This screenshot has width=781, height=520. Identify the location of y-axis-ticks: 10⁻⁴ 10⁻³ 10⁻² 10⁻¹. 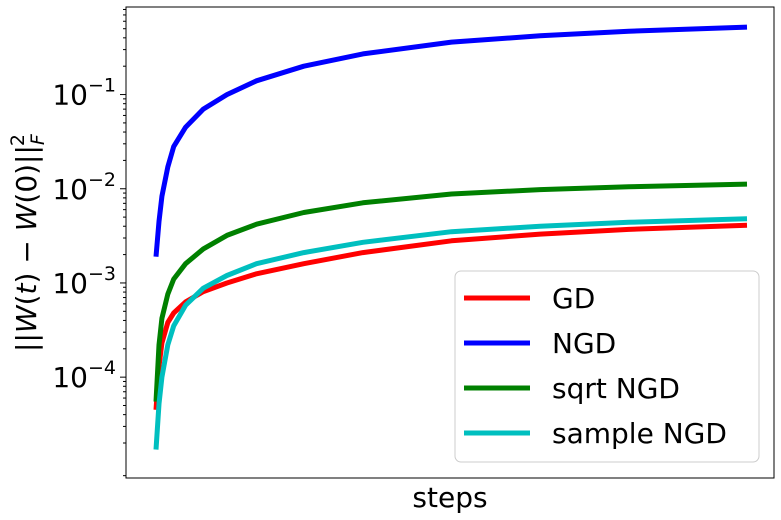
(89, 242).